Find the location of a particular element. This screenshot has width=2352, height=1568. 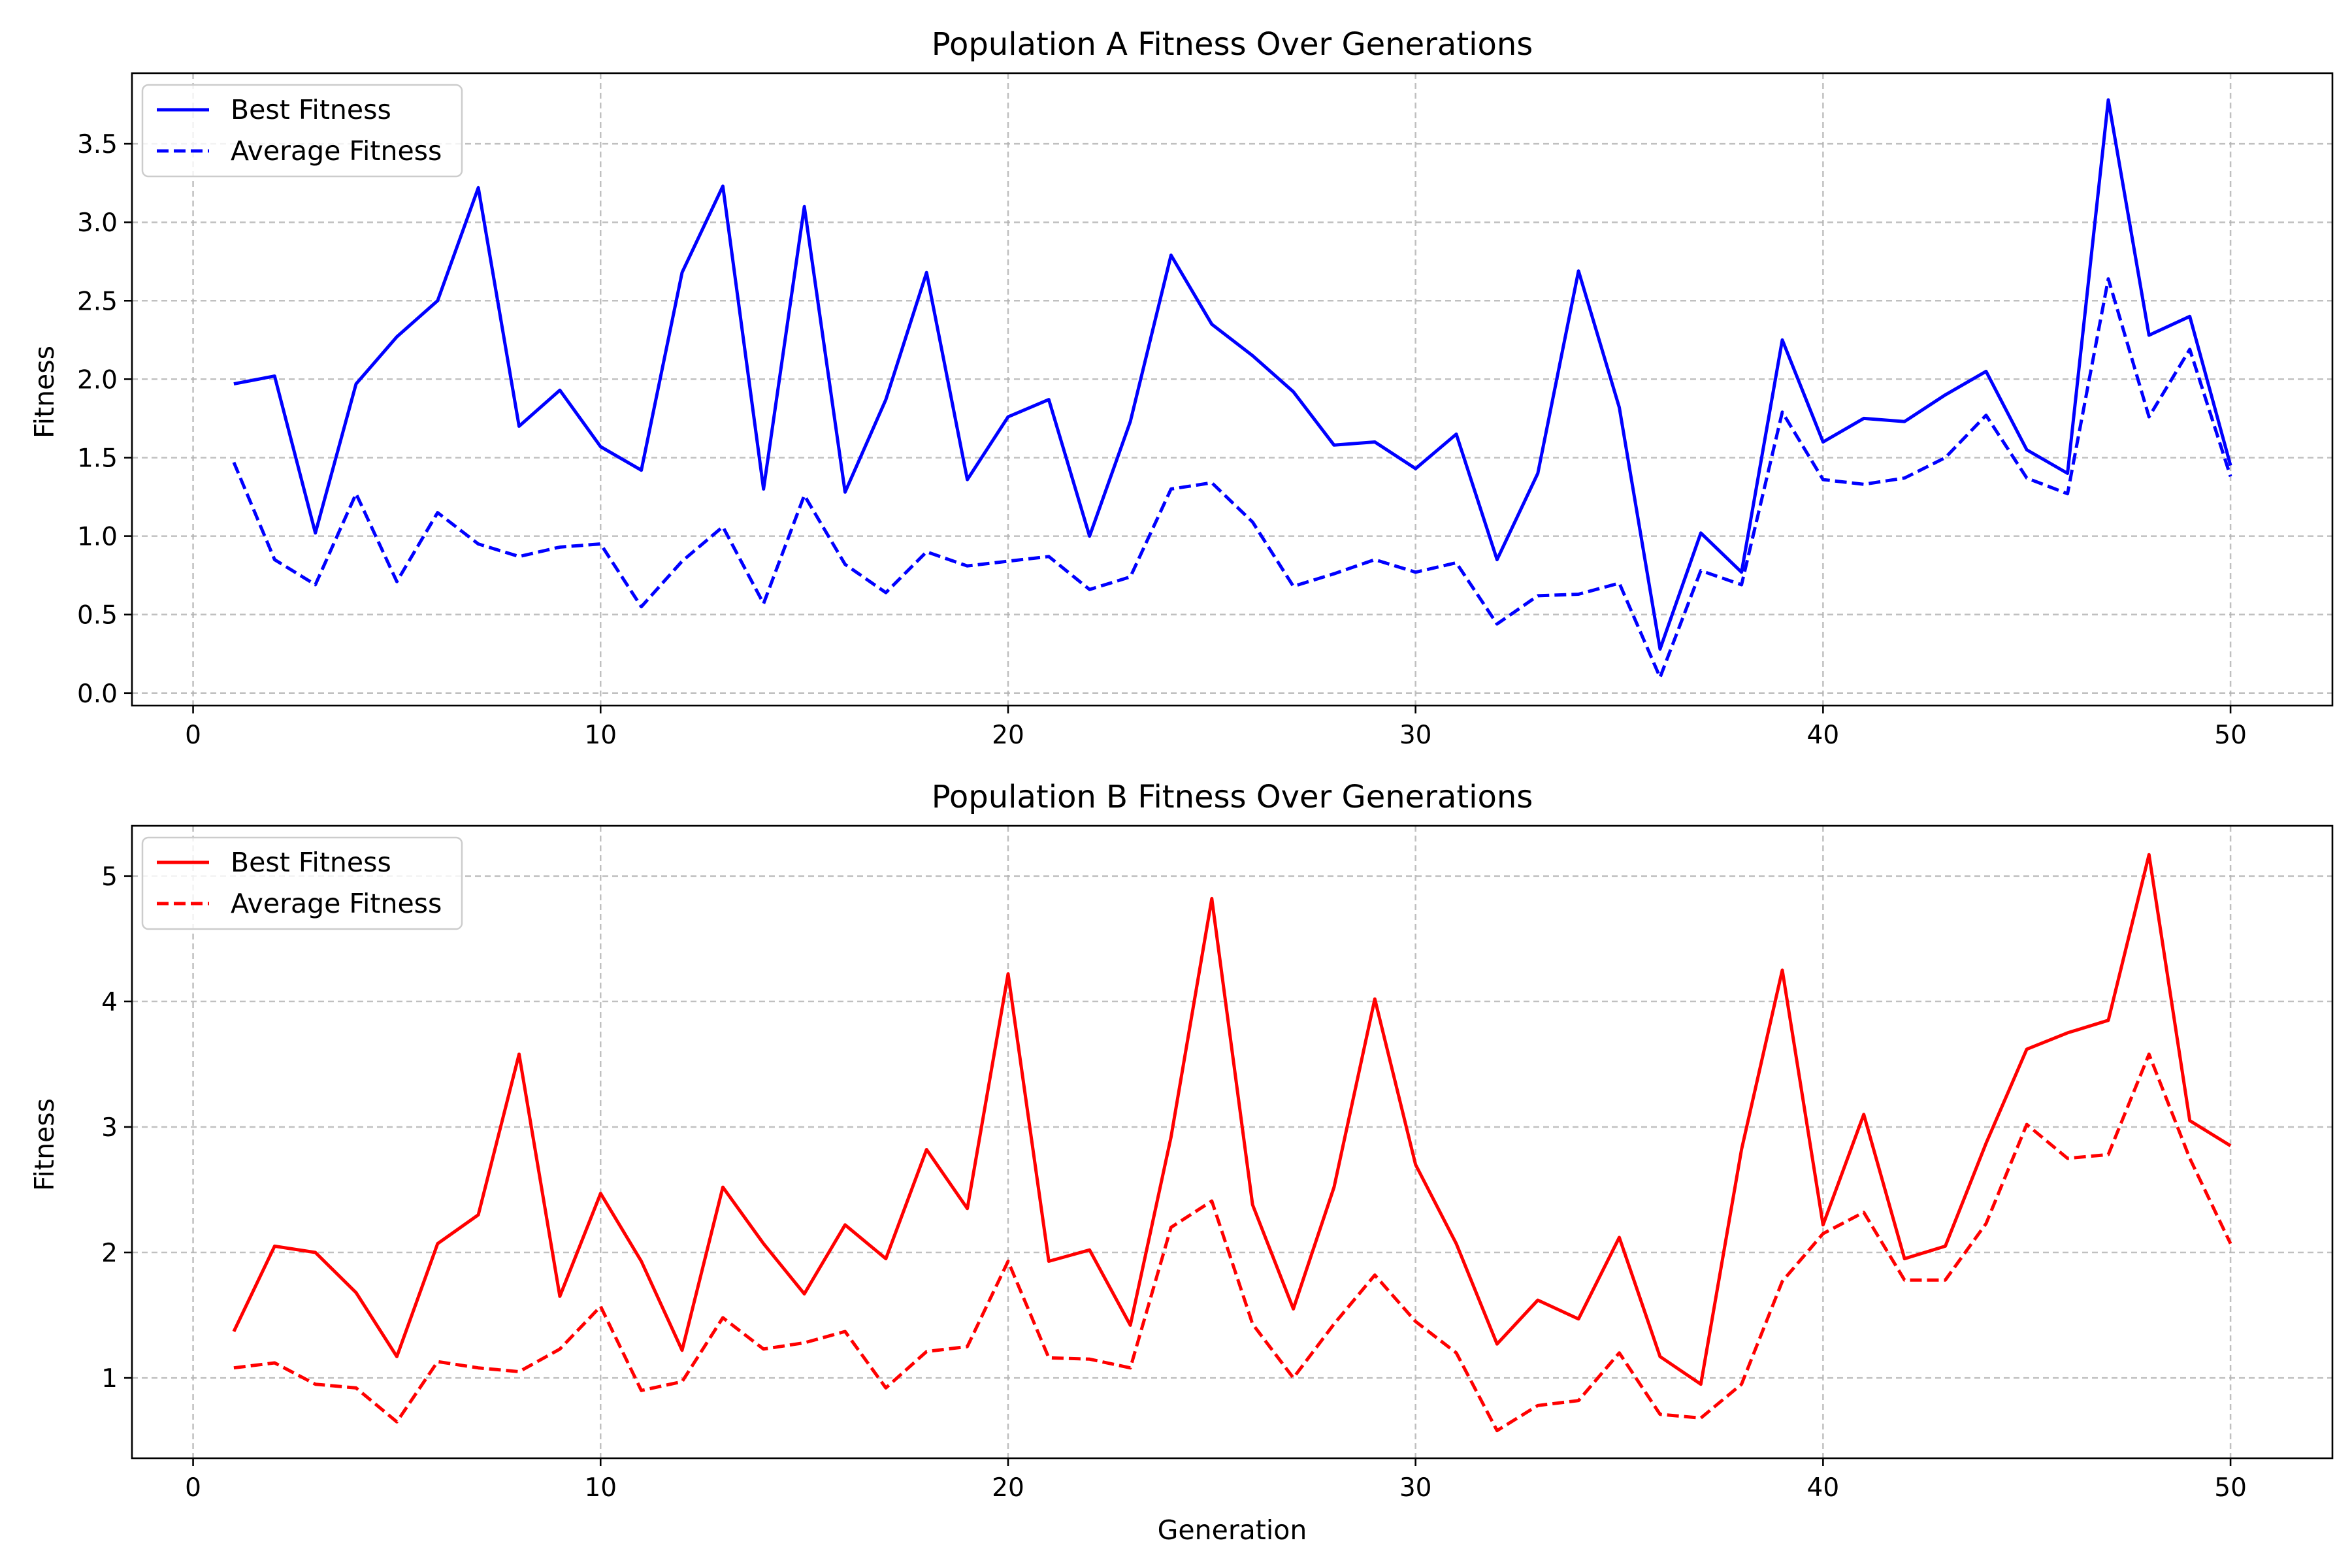

y-tick-label: 2.0 is located at coordinates (97, 380).